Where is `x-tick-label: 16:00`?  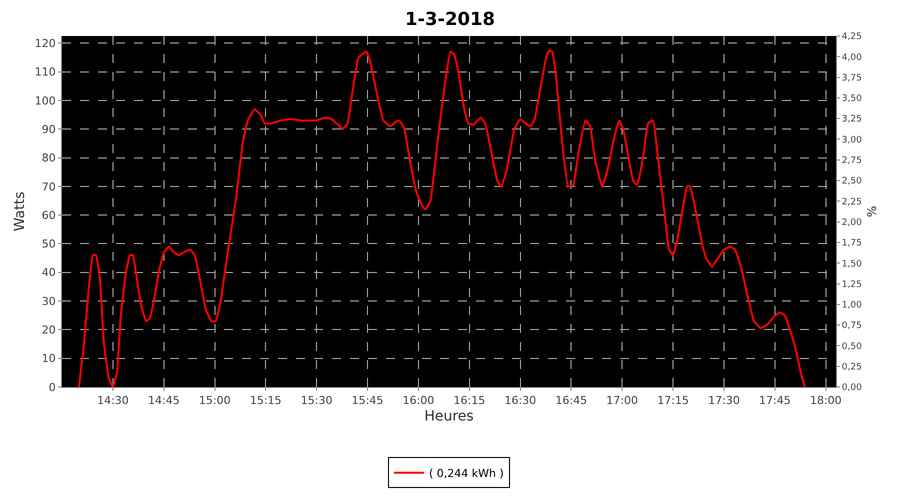
x-tick-label: 16:00 is located at coordinates (418, 401).